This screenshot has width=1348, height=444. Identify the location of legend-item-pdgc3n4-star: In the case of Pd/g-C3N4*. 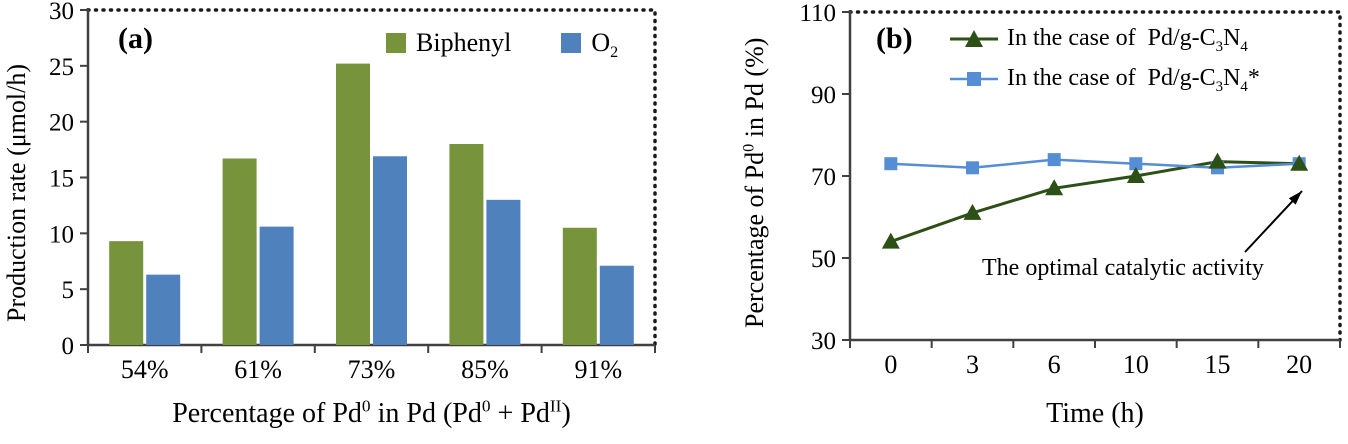
(1105, 80).